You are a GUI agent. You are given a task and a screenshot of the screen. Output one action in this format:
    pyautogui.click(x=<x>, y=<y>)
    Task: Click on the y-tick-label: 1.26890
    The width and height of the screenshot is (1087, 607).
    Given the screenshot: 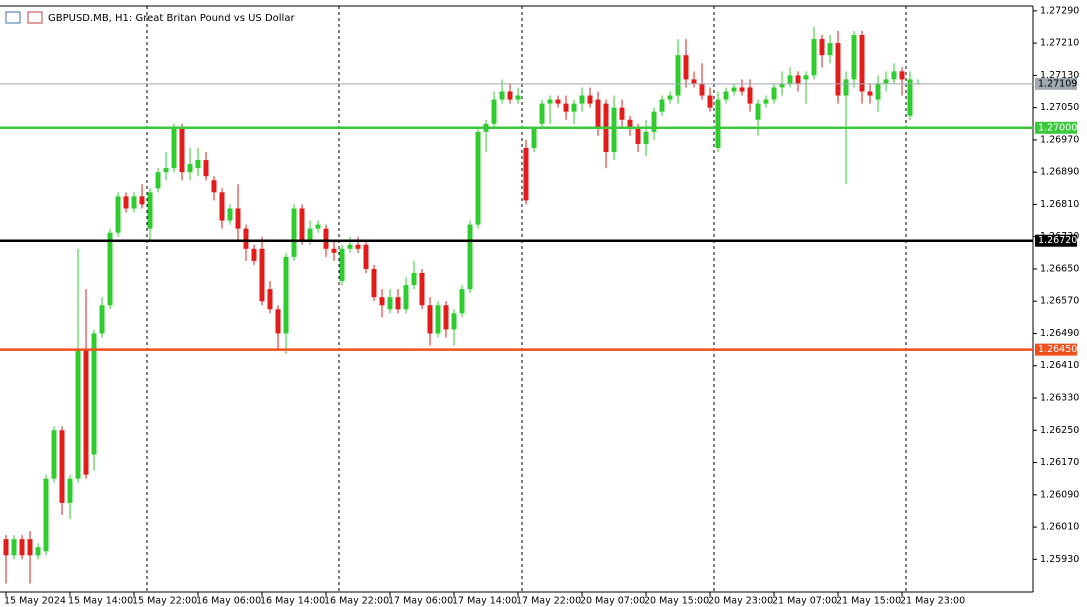 What is the action you would take?
    pyautogui.click(x=1059, y=172)
    